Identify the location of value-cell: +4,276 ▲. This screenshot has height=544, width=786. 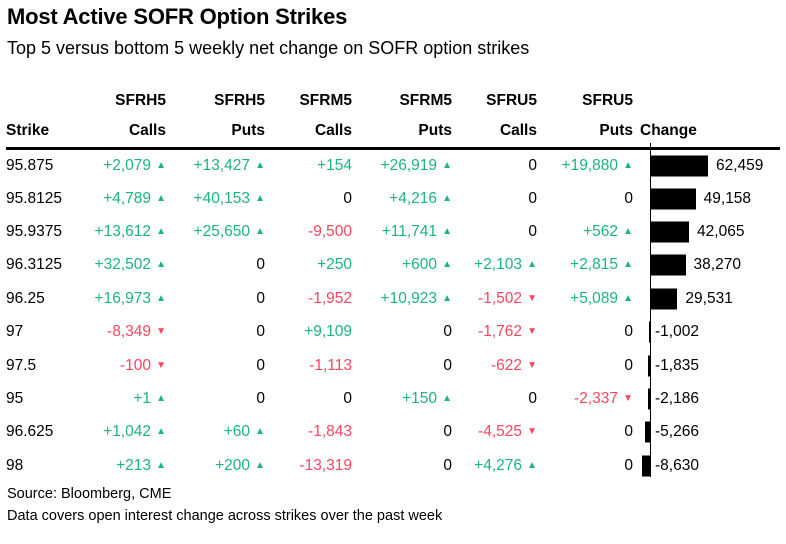
(494, 465).